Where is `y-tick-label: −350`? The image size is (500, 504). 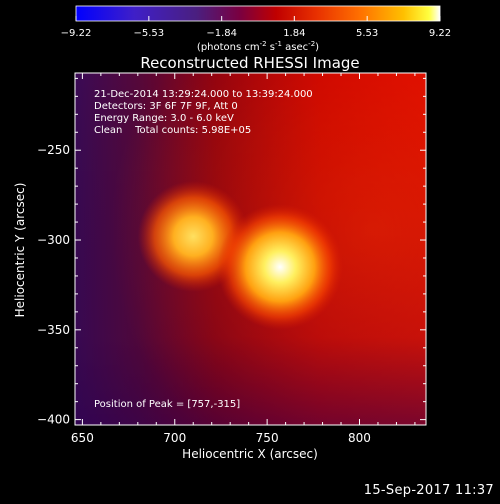
y-tick-label: −350 is located at coordinates (53, 330).